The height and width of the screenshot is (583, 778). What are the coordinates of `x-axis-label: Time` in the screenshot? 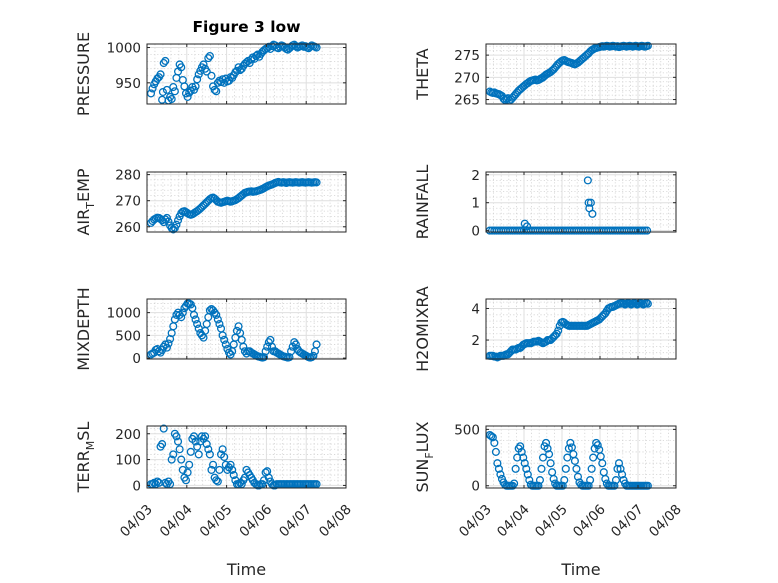 It's located at (580, 569).